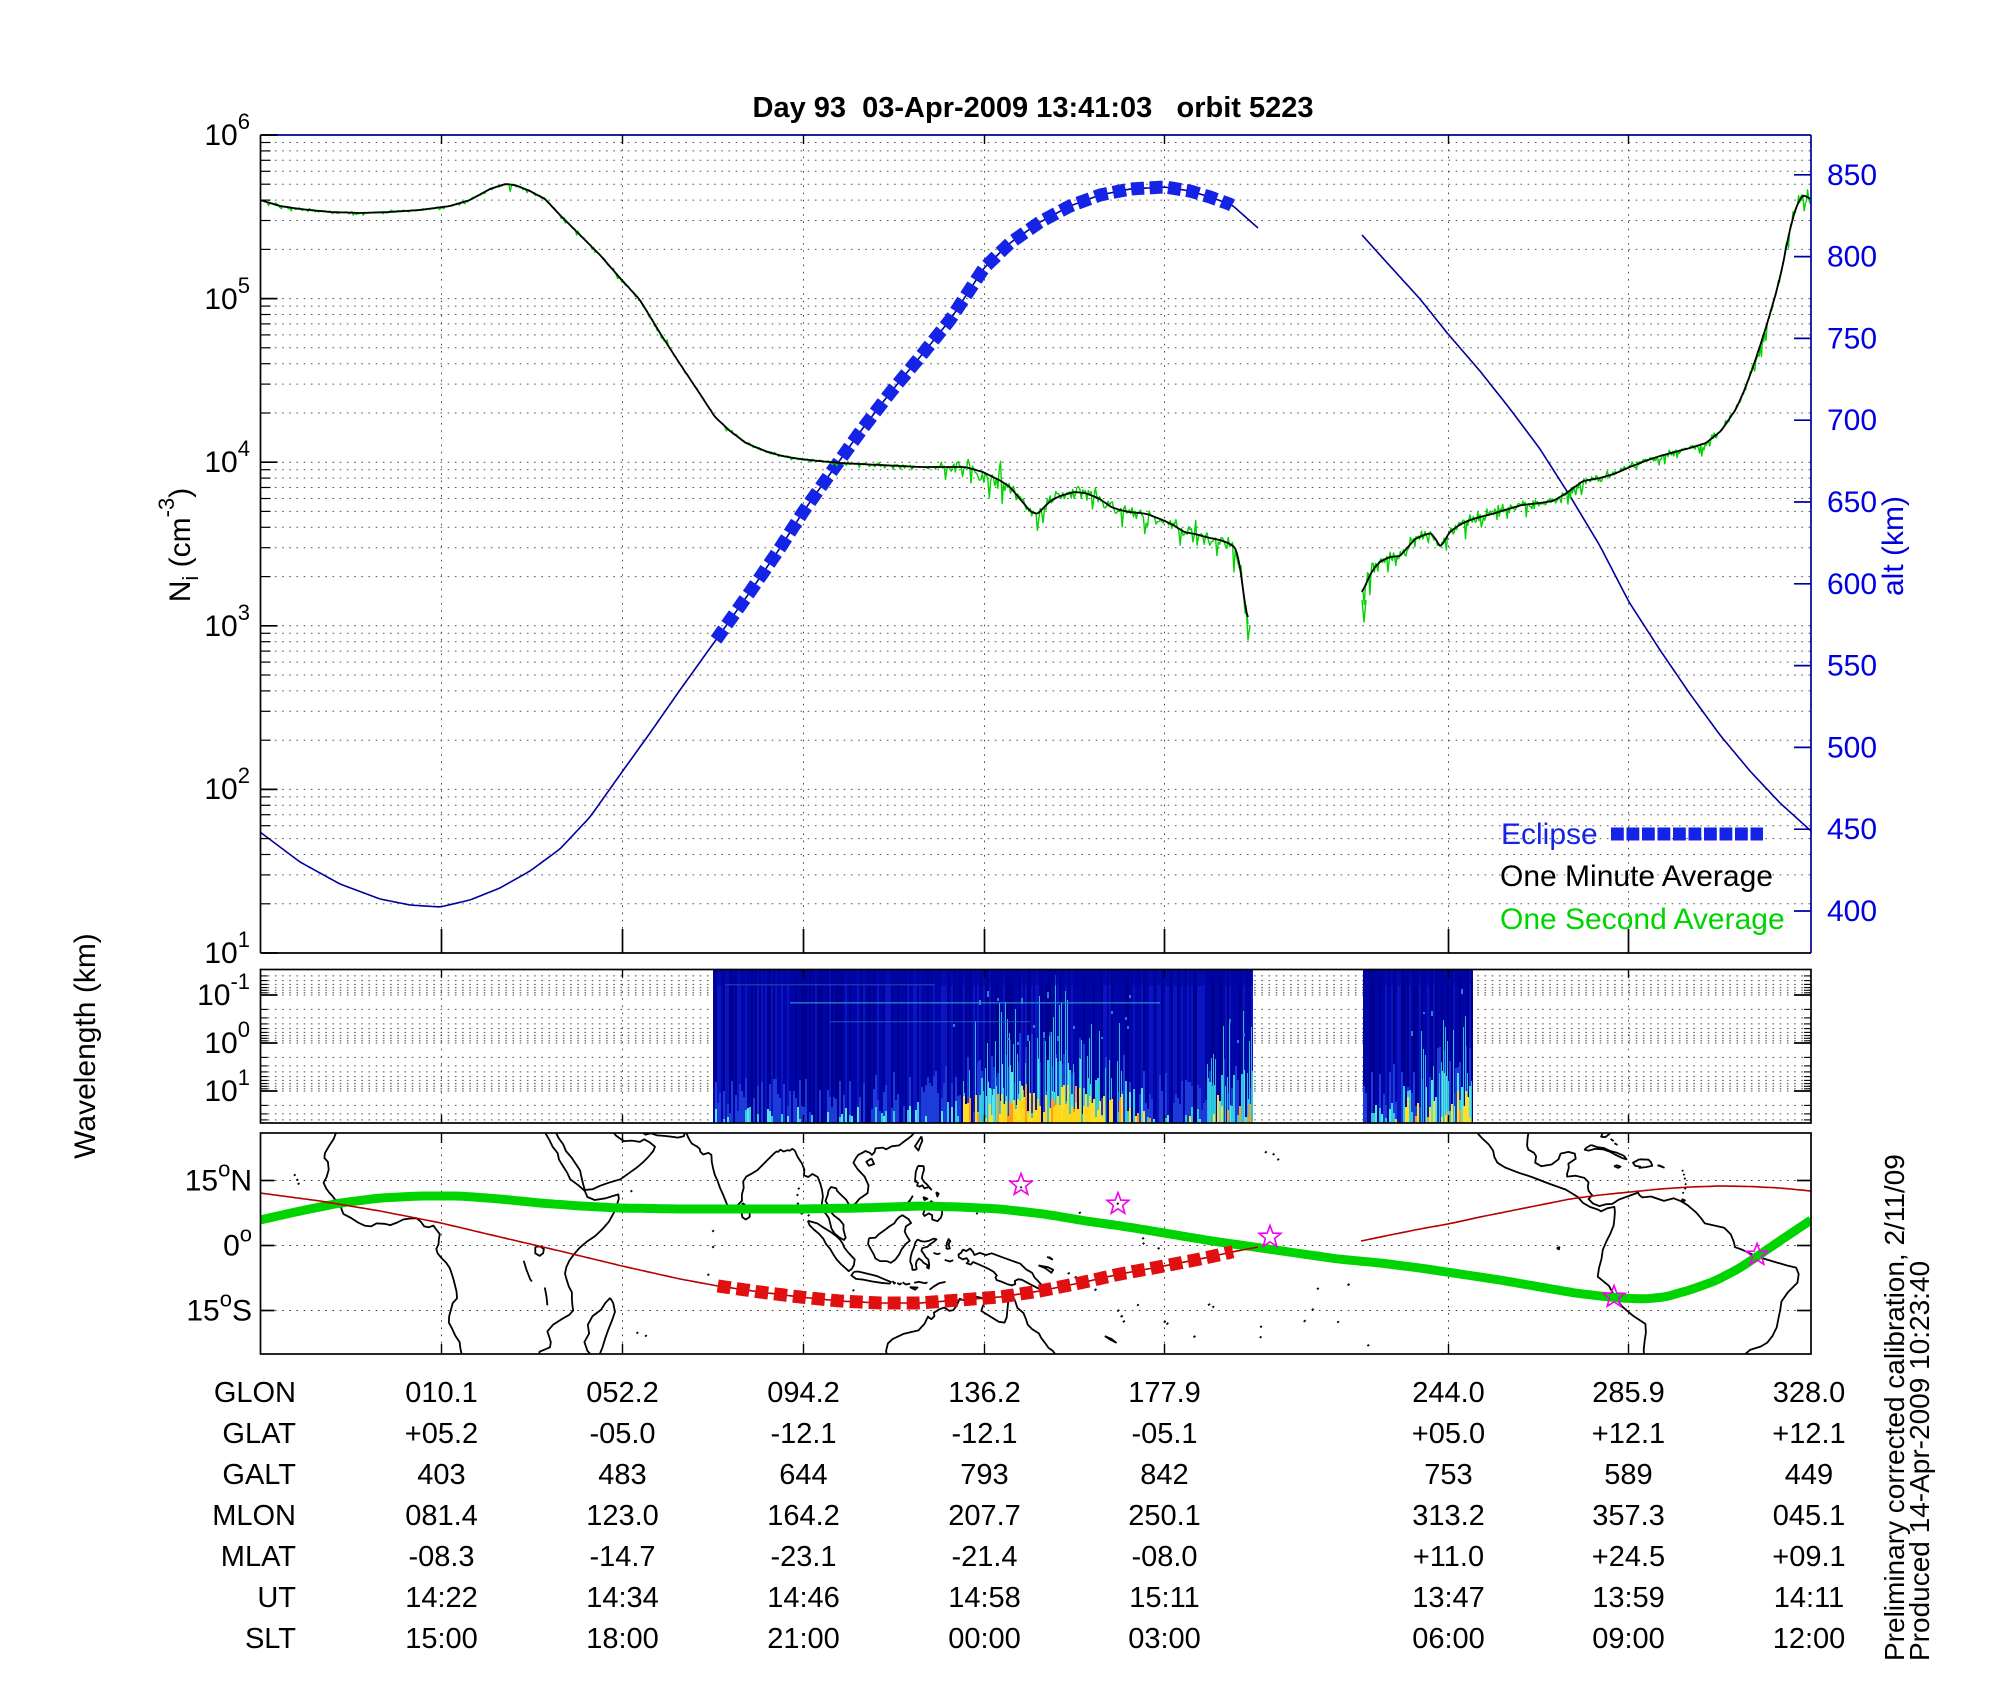 The image size is (2000, 1700). Describe the element at coordinates (259, 1434) in the screenshot. I see `svg-text: GLAT` at that location.